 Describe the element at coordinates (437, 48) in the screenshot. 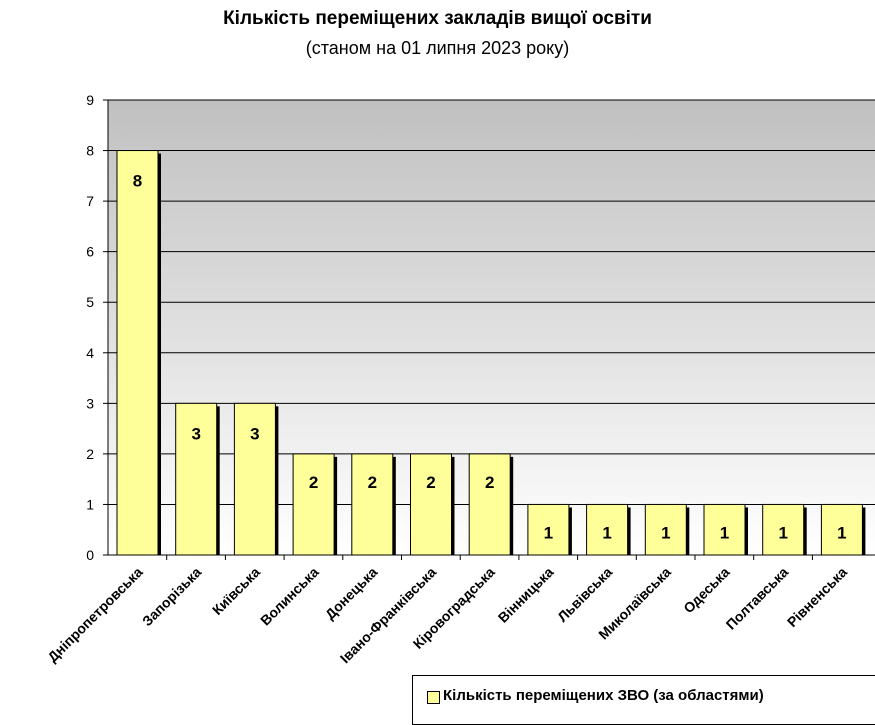

I see `chart-subtitle: (станом на 01 липня 2023 року)` at that location.